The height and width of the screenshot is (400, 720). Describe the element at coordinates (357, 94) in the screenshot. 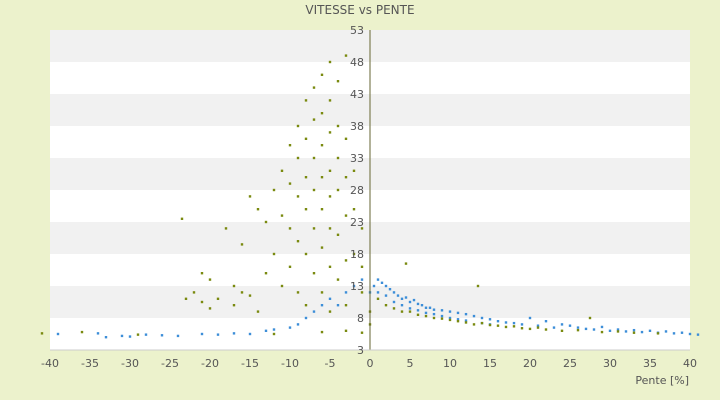

I see `y-tick-label: 43` at that location.